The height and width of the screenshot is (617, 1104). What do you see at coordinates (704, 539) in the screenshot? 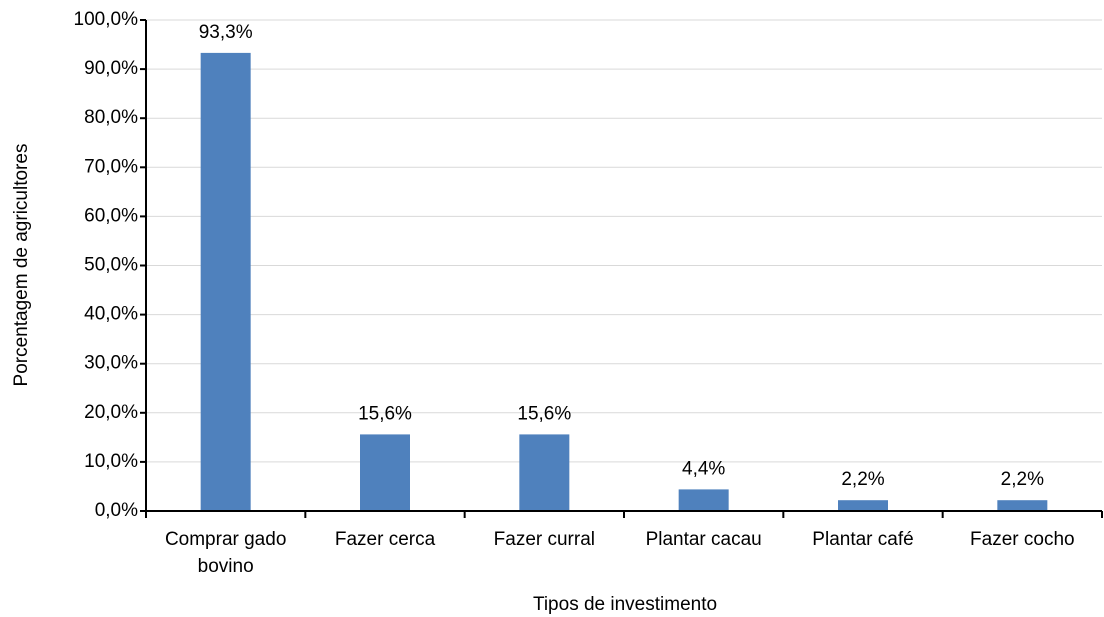
I see `x-tick-label: Plantar cacau` at bounding box center [704, 539].